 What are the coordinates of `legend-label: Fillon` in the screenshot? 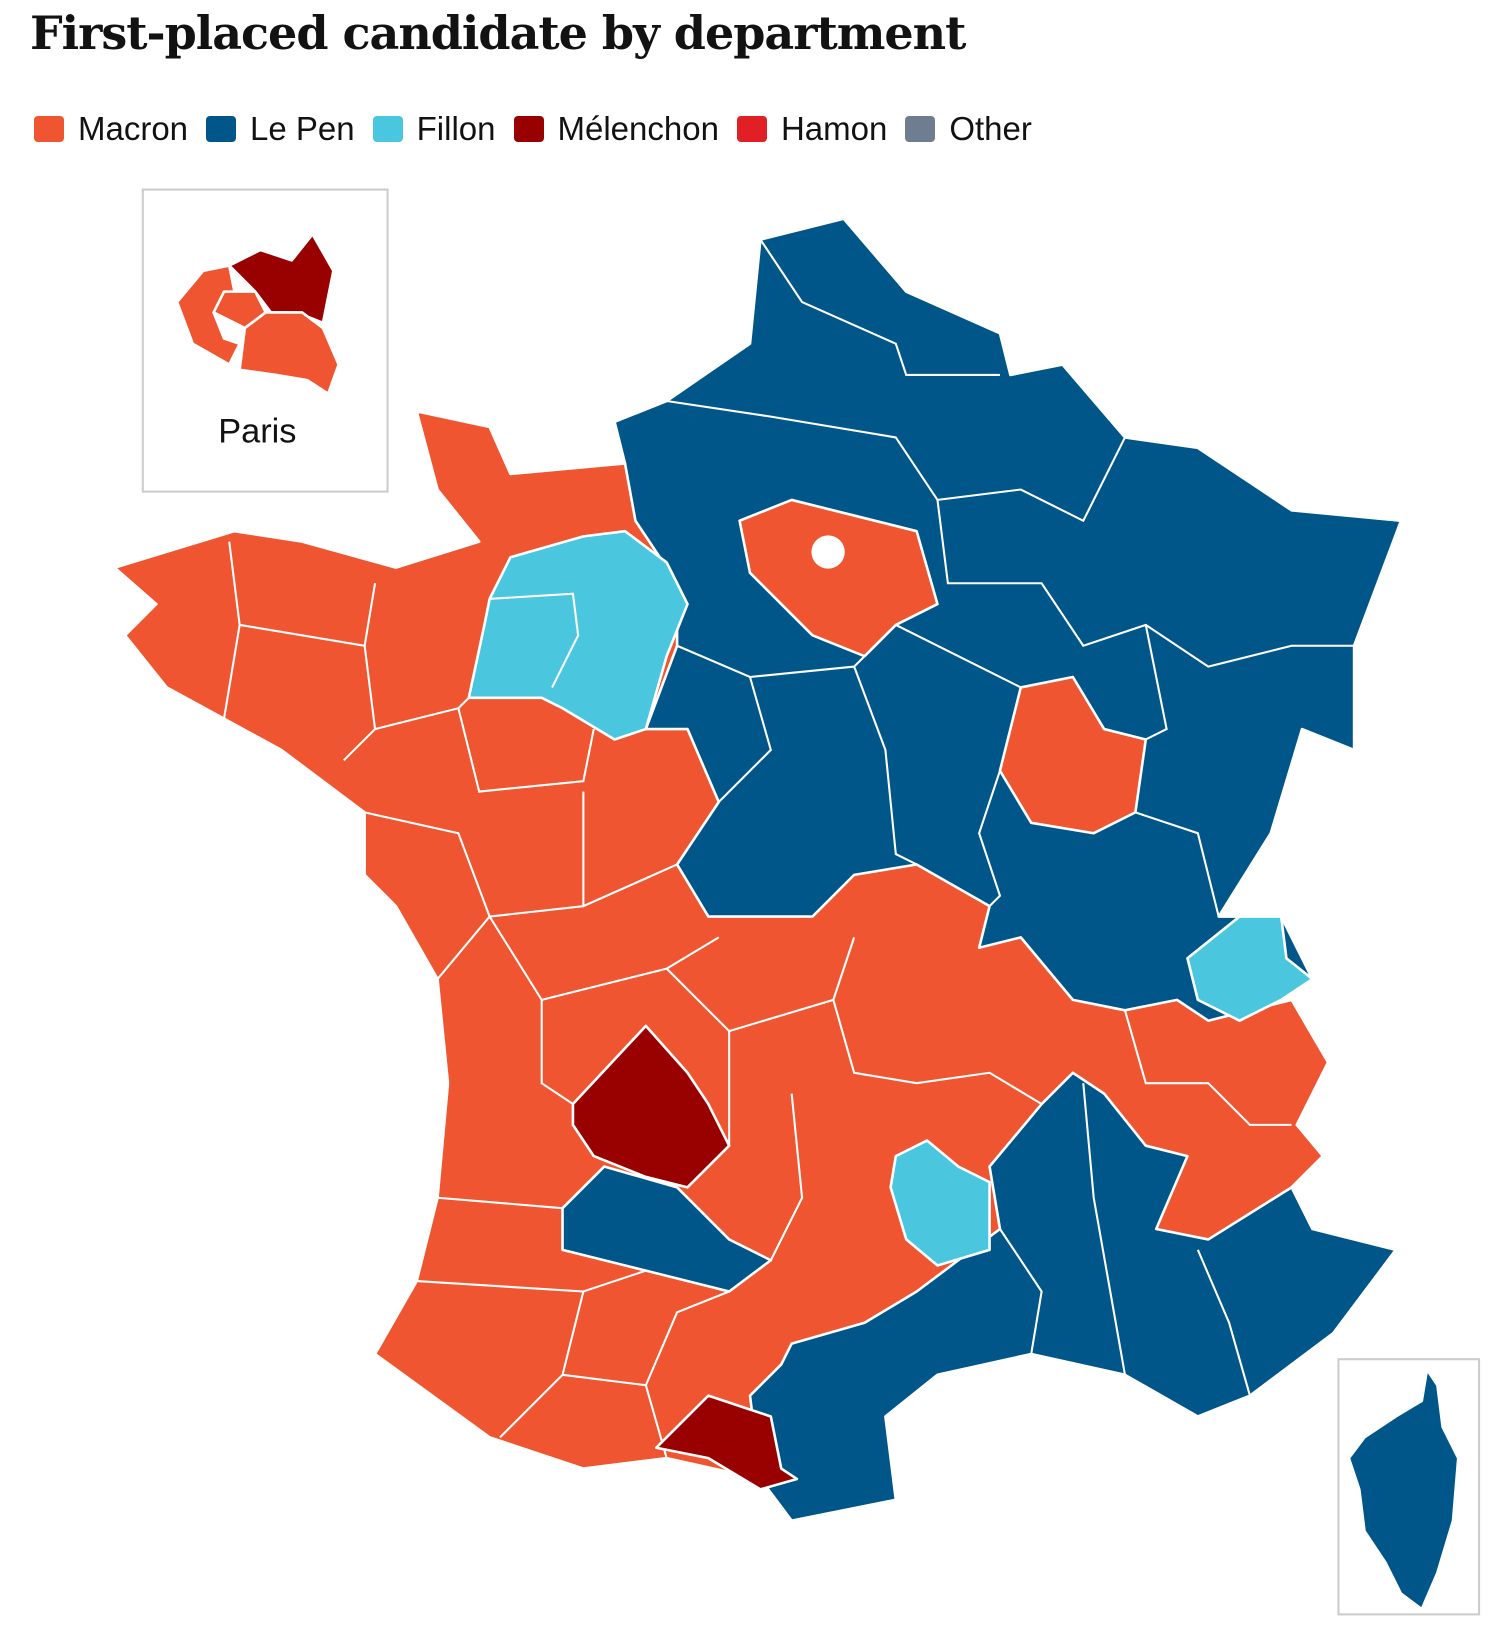 It's located at (456, 128).